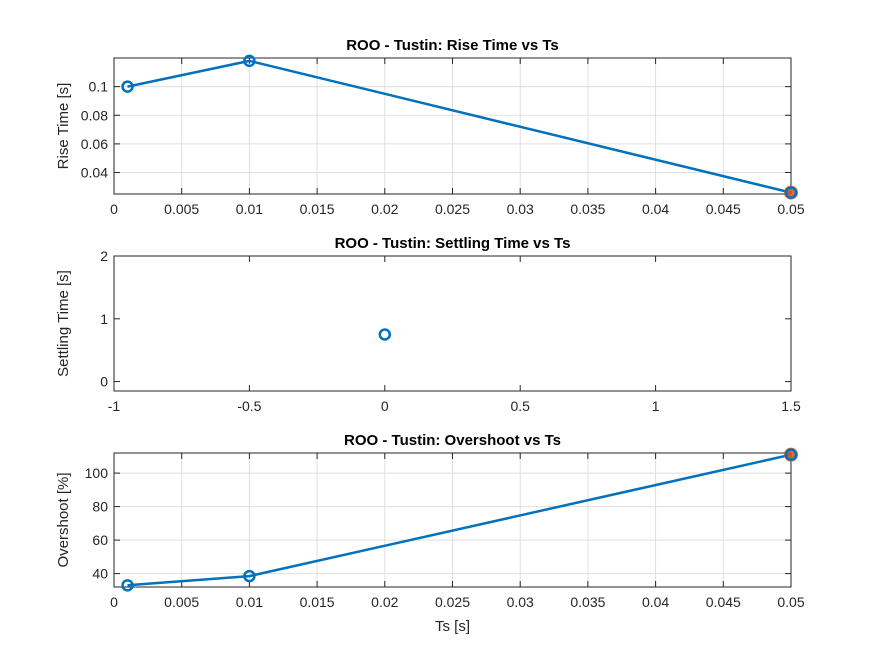 This screenshot has width=875, height=656. Describe the element at coordinates (100, 540) in the screenshot. I see `y-tick-label: 60` at that location.